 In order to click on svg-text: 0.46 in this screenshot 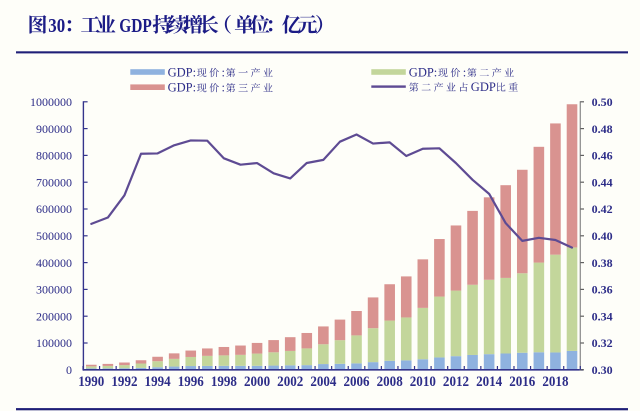, I will do `click(602, 156)`.